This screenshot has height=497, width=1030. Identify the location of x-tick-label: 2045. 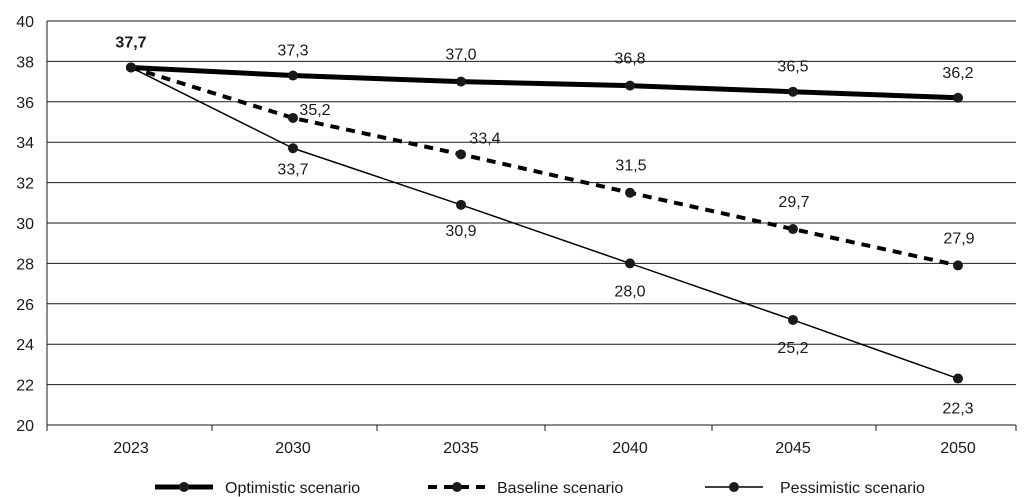
(793, 448).